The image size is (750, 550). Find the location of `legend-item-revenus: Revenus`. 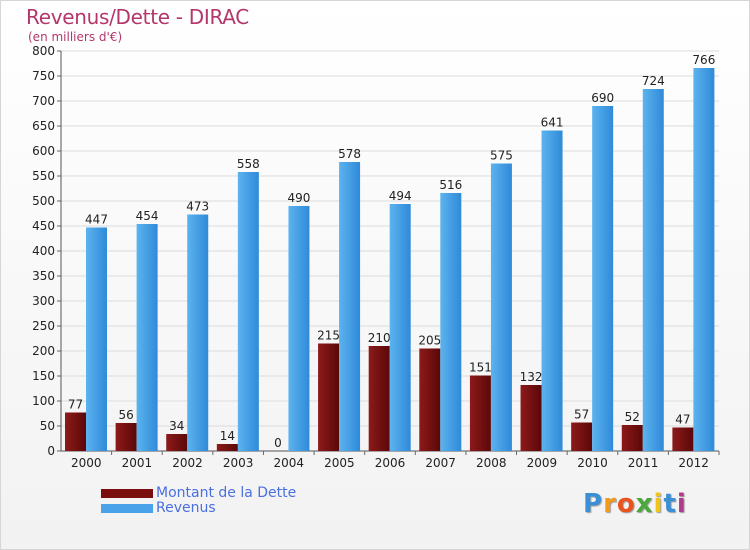

legend-item-revenus: Revenus is located at coordinates (198, 508).